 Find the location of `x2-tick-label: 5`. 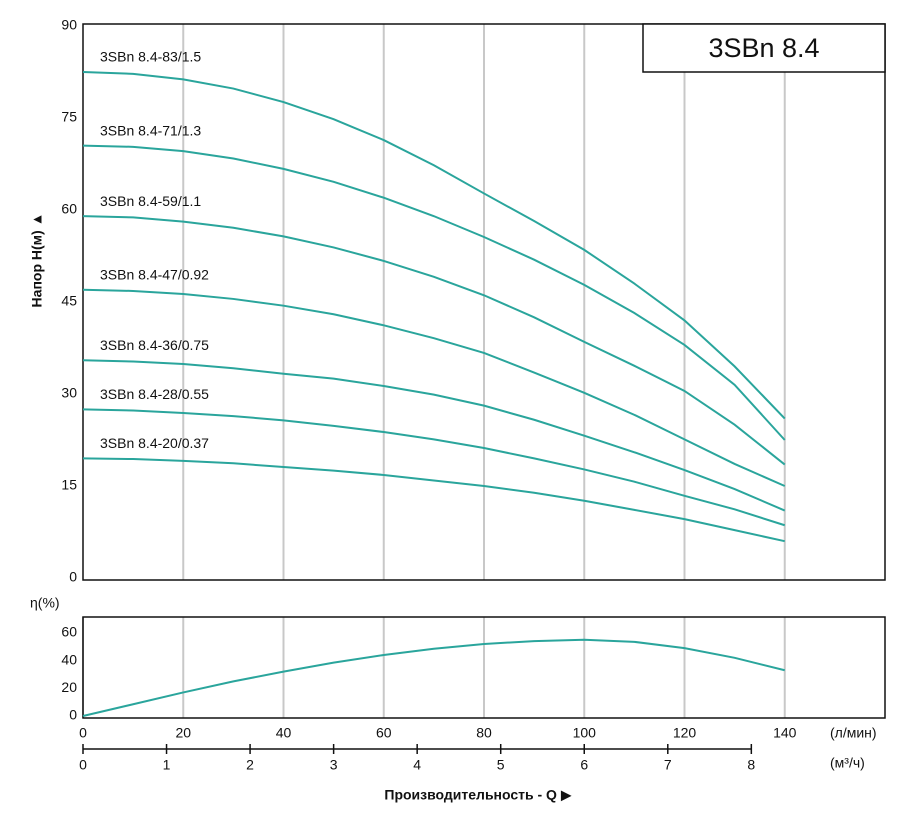

x2-tick-label: 5 is located at coordinates (501, 765).